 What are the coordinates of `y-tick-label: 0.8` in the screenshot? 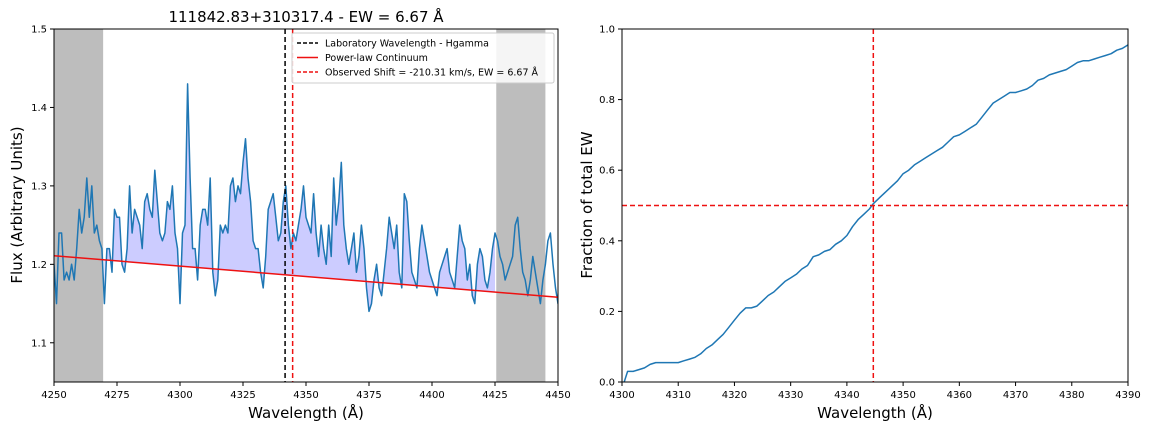 It's located at (607, 100).